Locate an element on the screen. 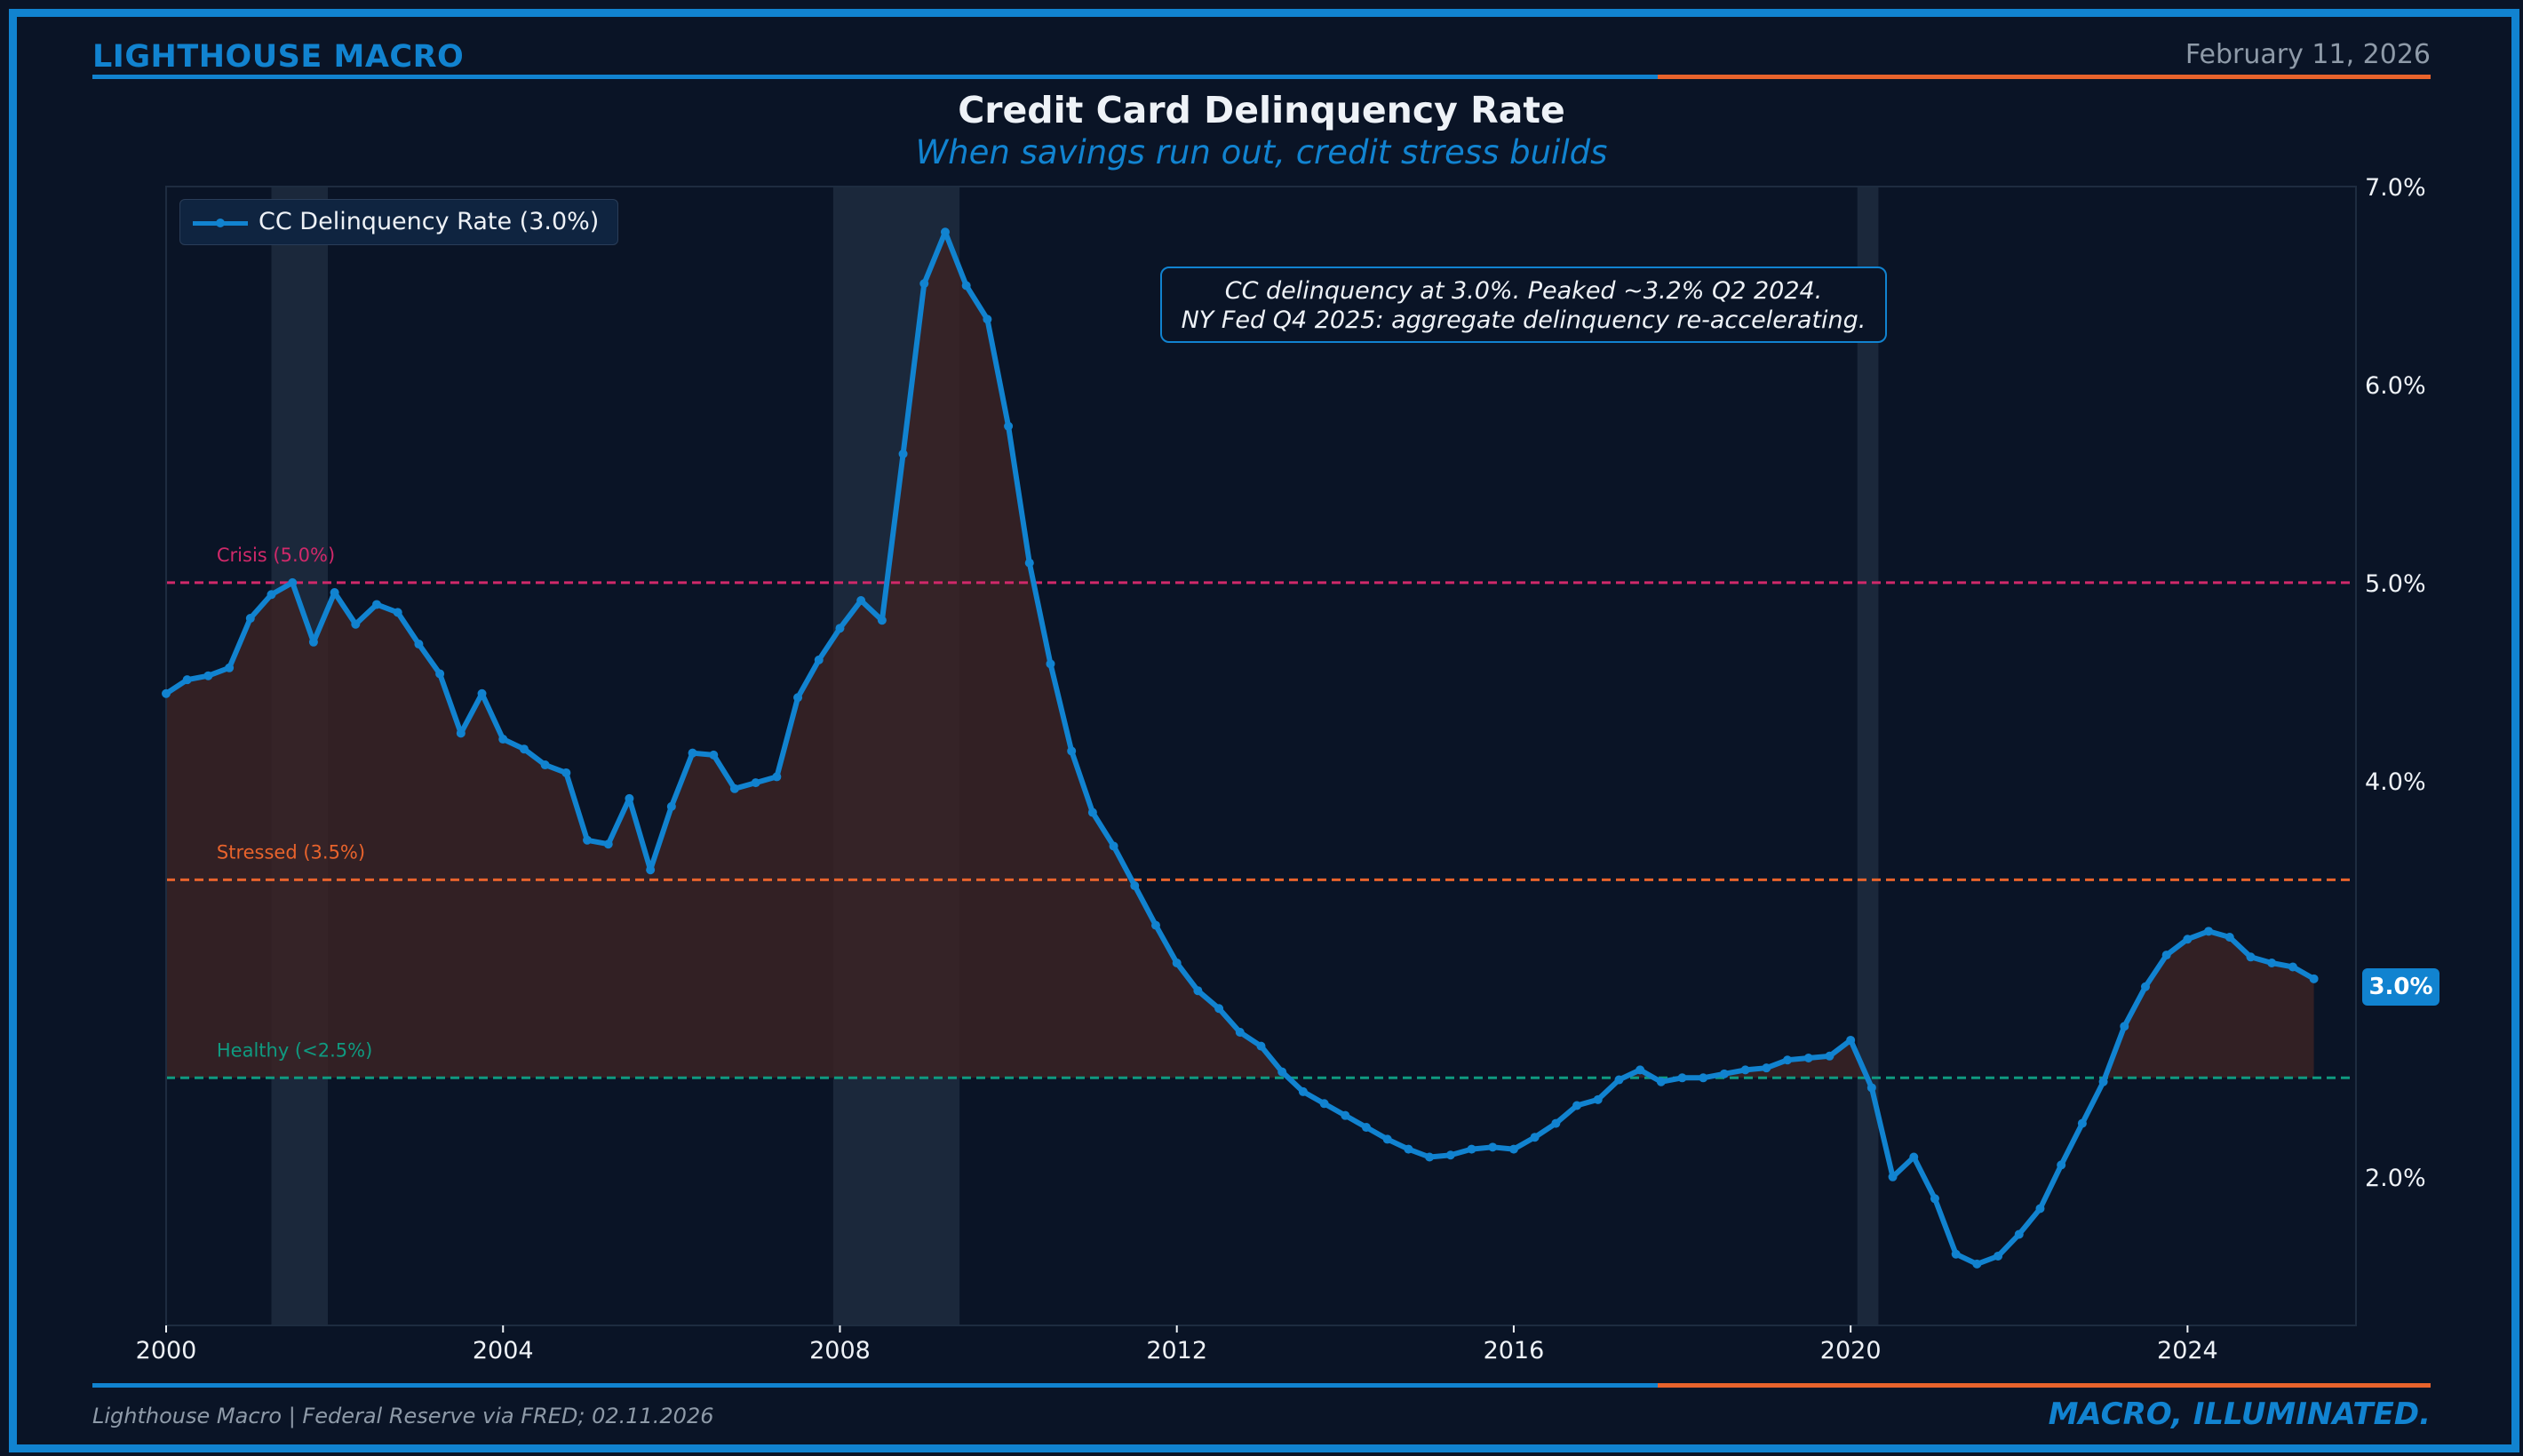 The width and height of the screenshot is (2523, 1456). x-tick-label: 2004 is located at coordinates (503, 1351).